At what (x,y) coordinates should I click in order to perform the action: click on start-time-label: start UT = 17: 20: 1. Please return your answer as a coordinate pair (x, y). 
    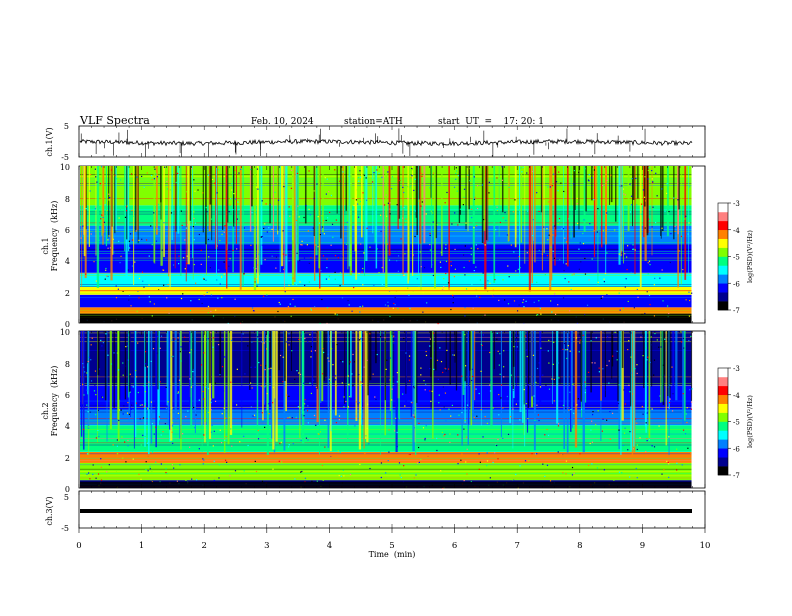
    Looking at the image, I should click on (491, 122).